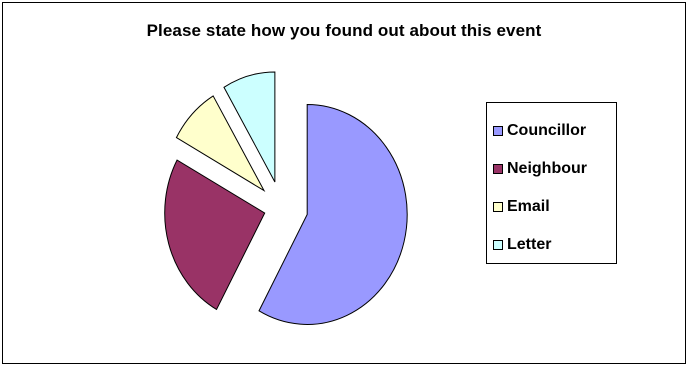 This screenshot has height=367, width=691. I want to click on pie-slice-councillor, so click(333, 214).